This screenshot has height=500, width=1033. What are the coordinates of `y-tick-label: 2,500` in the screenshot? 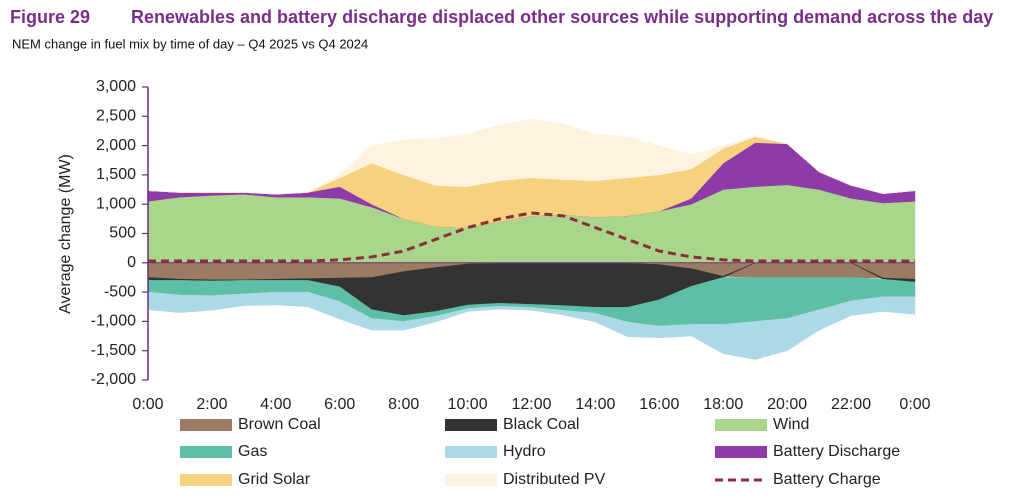 It's located at (116, 116).